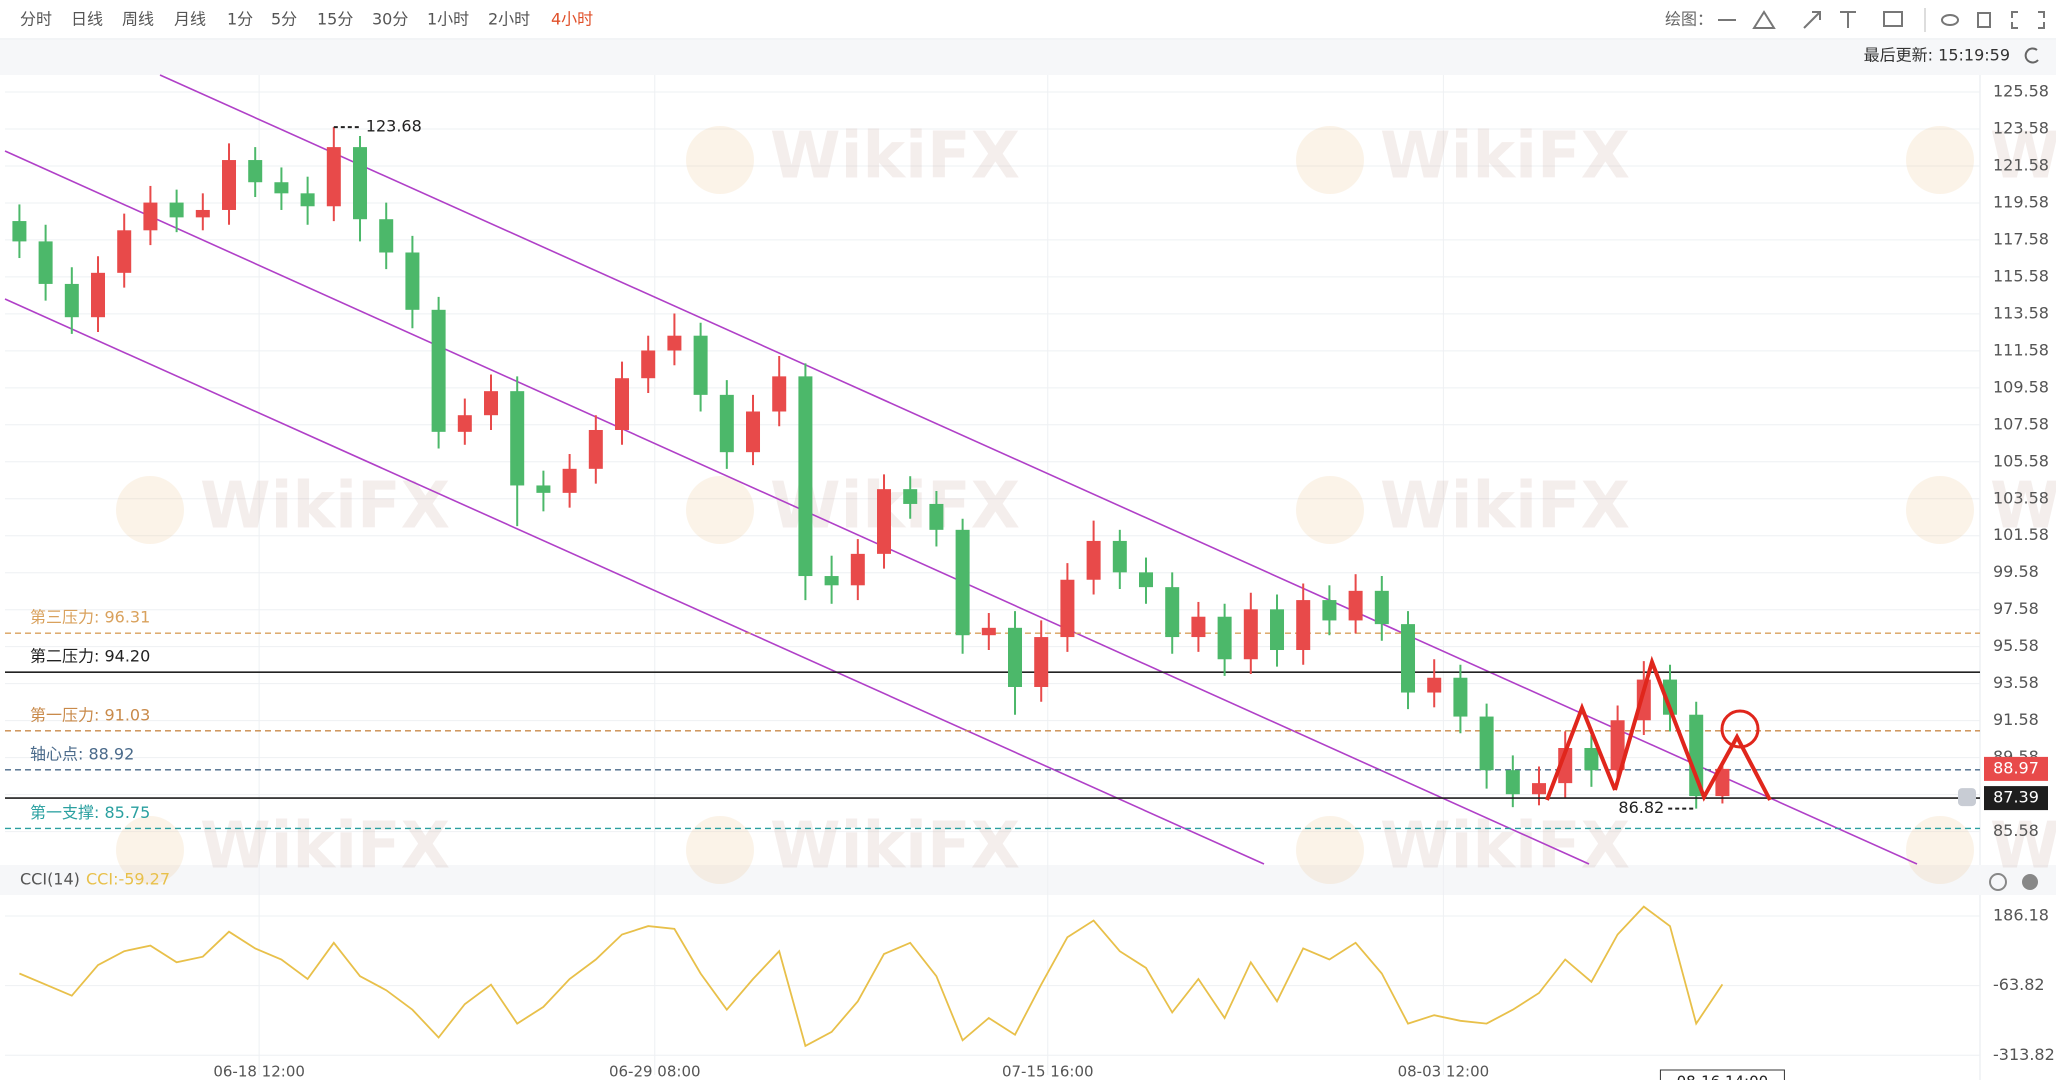 This screenshot has width=2056, height=1080. Describe the element at coordinates (335, 19) in the screenshot. I see `period-tab: 15分` at that location.